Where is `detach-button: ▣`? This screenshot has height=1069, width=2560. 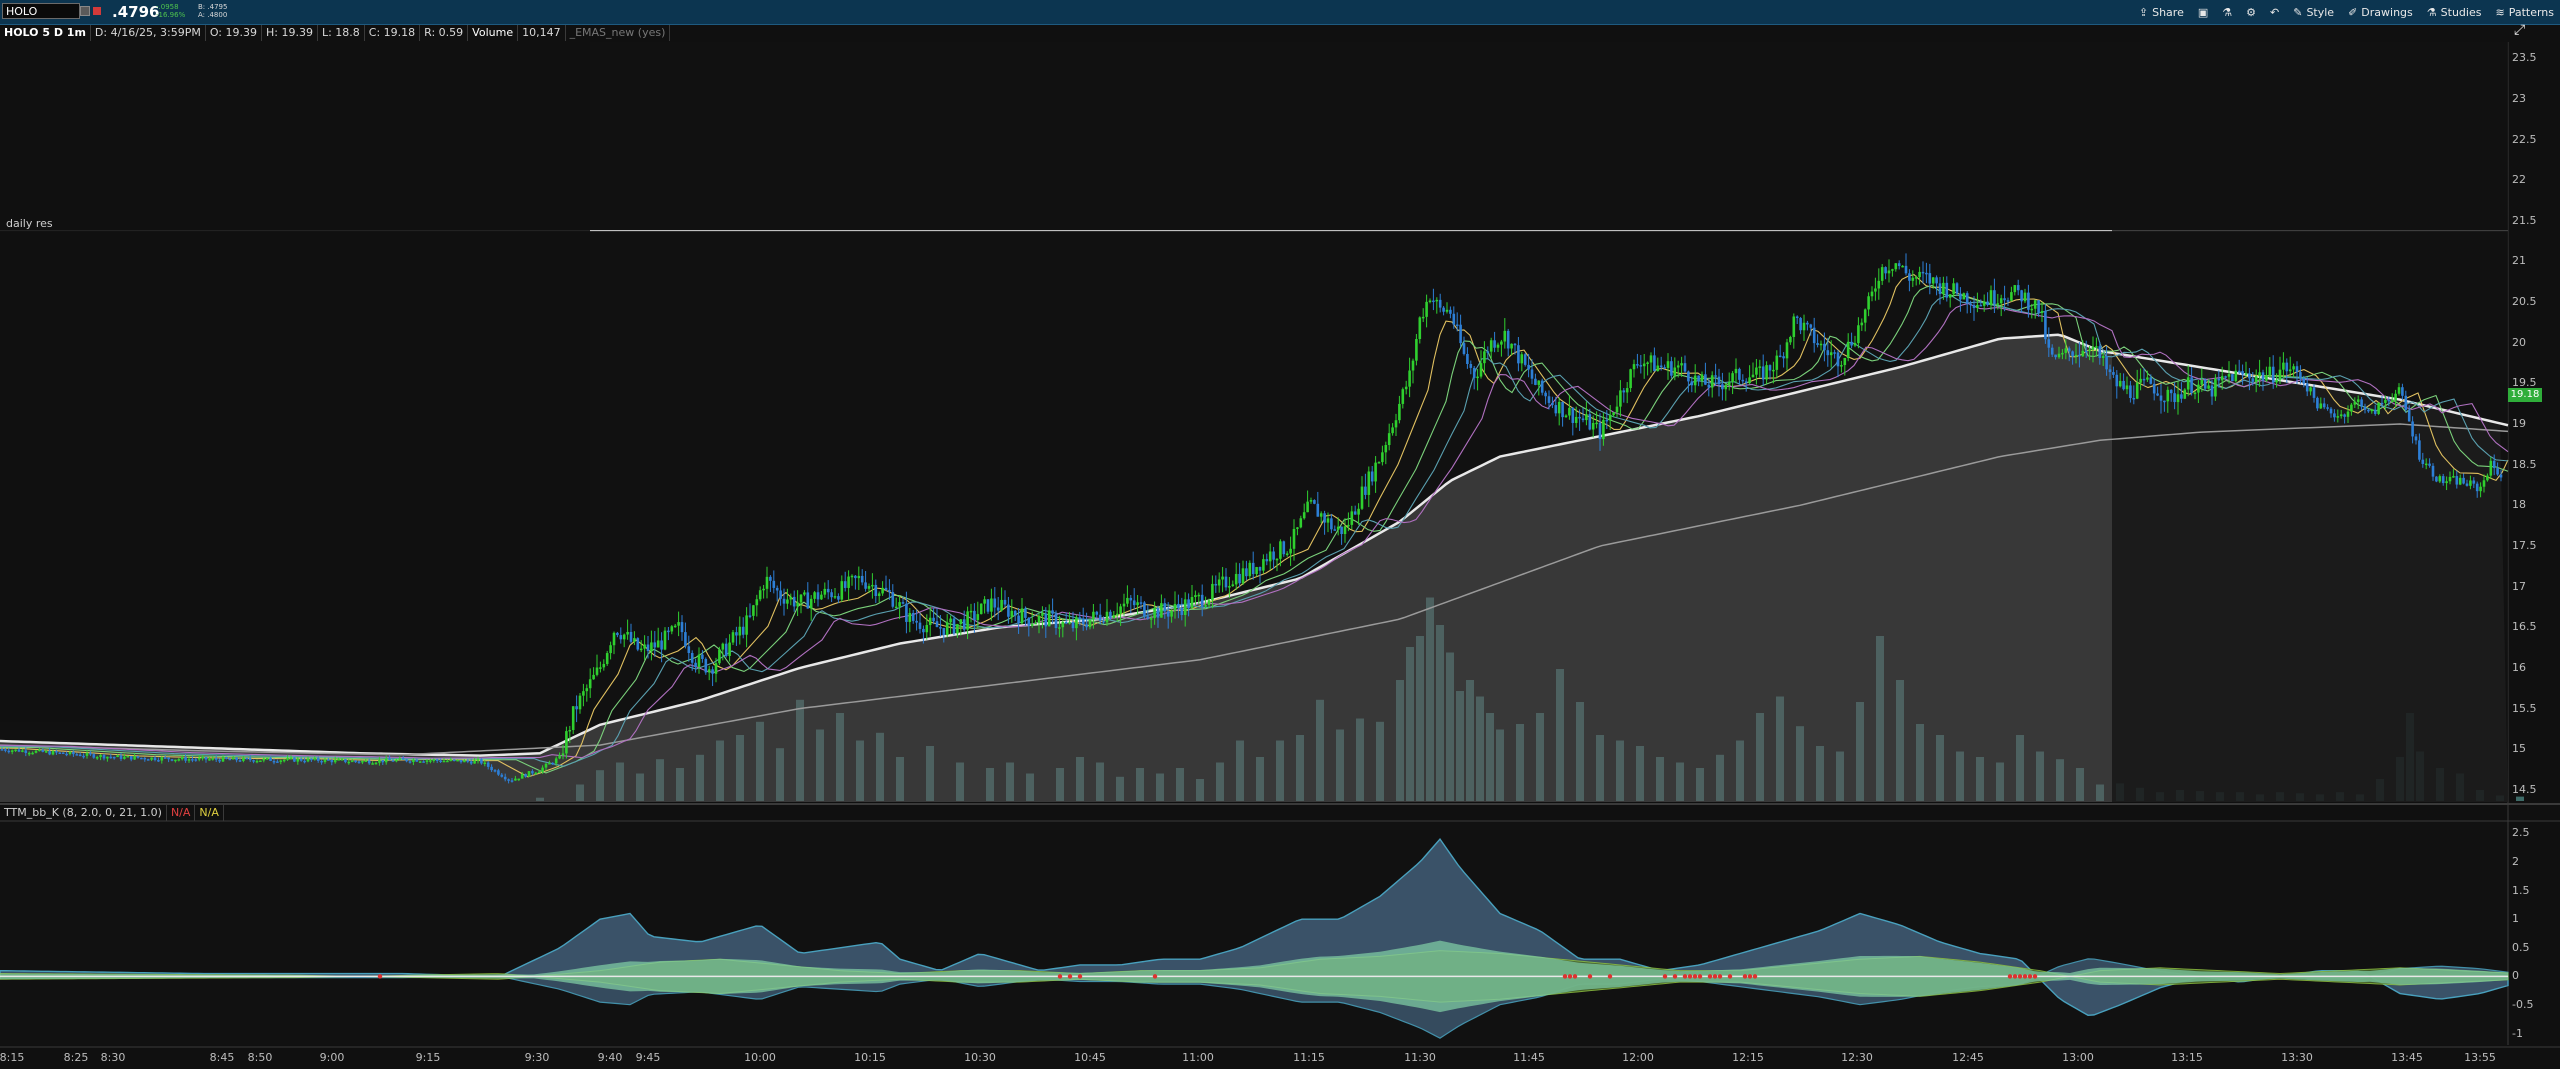
detach-button: ▣ is located at coordinates (2203, 12).